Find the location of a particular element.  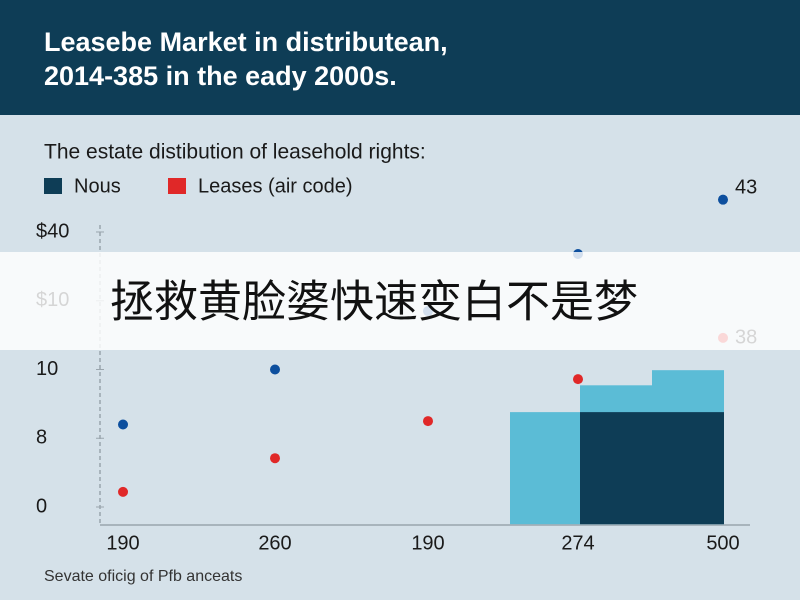

y-tick-label: 10 is located at coordinates (47, 369).